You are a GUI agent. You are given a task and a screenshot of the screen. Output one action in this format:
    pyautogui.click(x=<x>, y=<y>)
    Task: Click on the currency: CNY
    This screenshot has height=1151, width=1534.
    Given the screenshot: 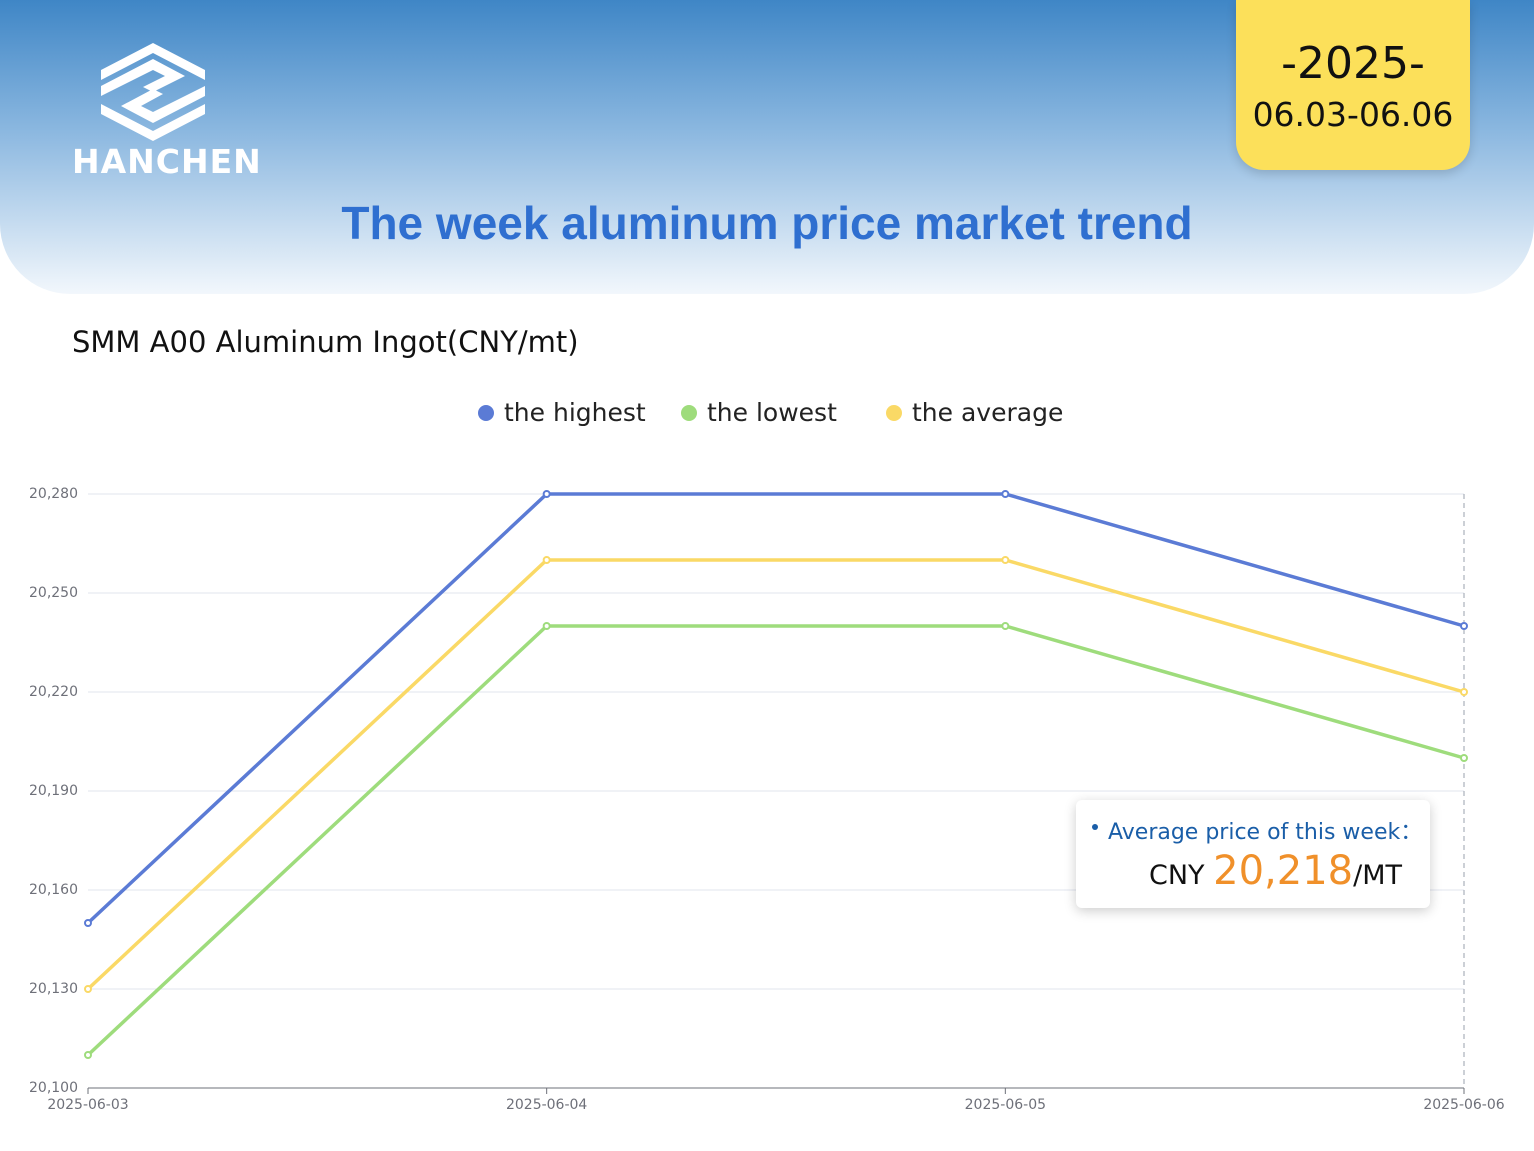 What is the action you would take?
    pyautogui.click(x=1177, y=875)
    